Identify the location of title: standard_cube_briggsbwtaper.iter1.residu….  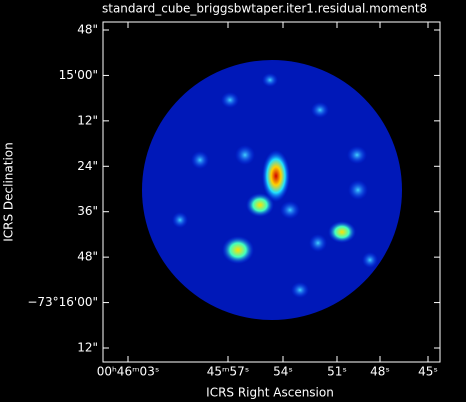
(264, 9).